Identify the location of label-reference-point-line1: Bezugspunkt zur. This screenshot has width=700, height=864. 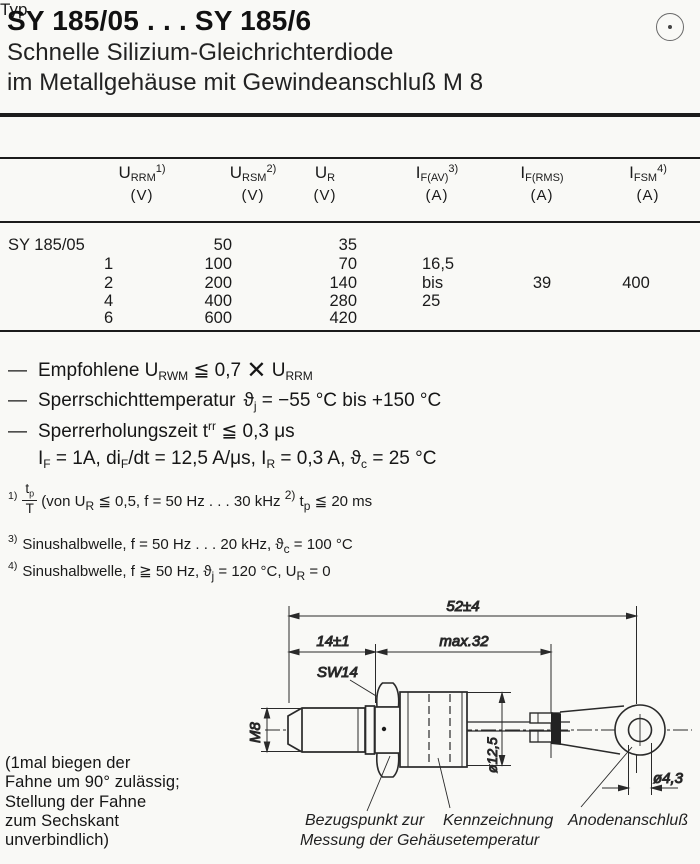
(365, 820).